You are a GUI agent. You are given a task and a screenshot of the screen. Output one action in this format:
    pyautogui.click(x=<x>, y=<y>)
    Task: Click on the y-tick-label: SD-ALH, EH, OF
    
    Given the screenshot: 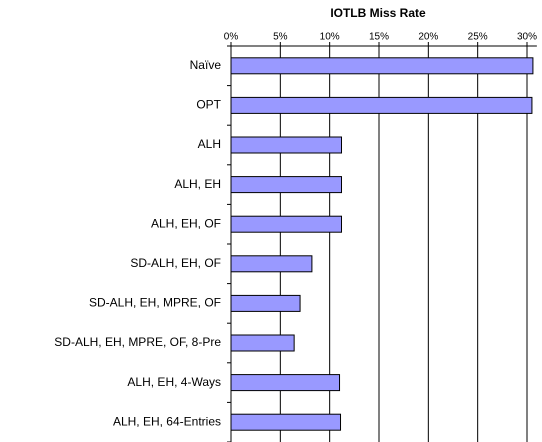 What is the action you would take?
    pyautogui.click(x=175, y=263)
    